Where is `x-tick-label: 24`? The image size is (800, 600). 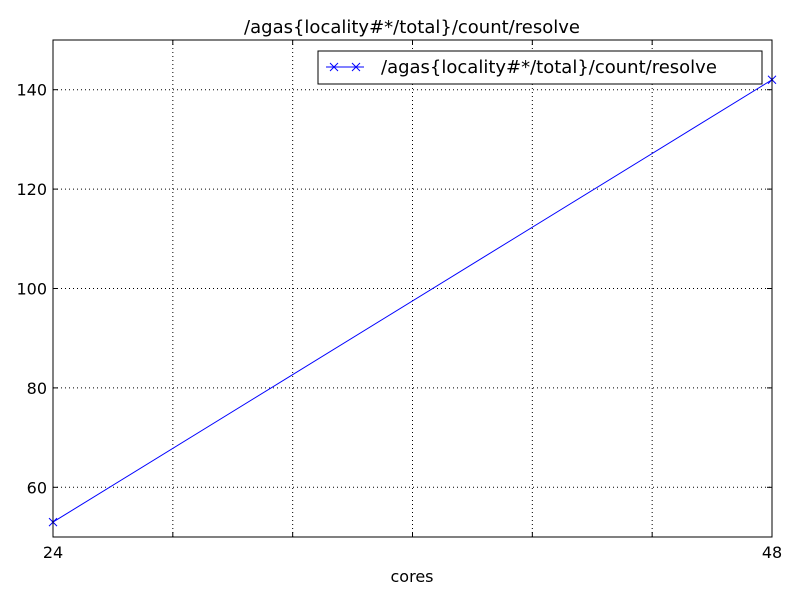
x-tick-label: 24 is located at coordinates (53, 552).